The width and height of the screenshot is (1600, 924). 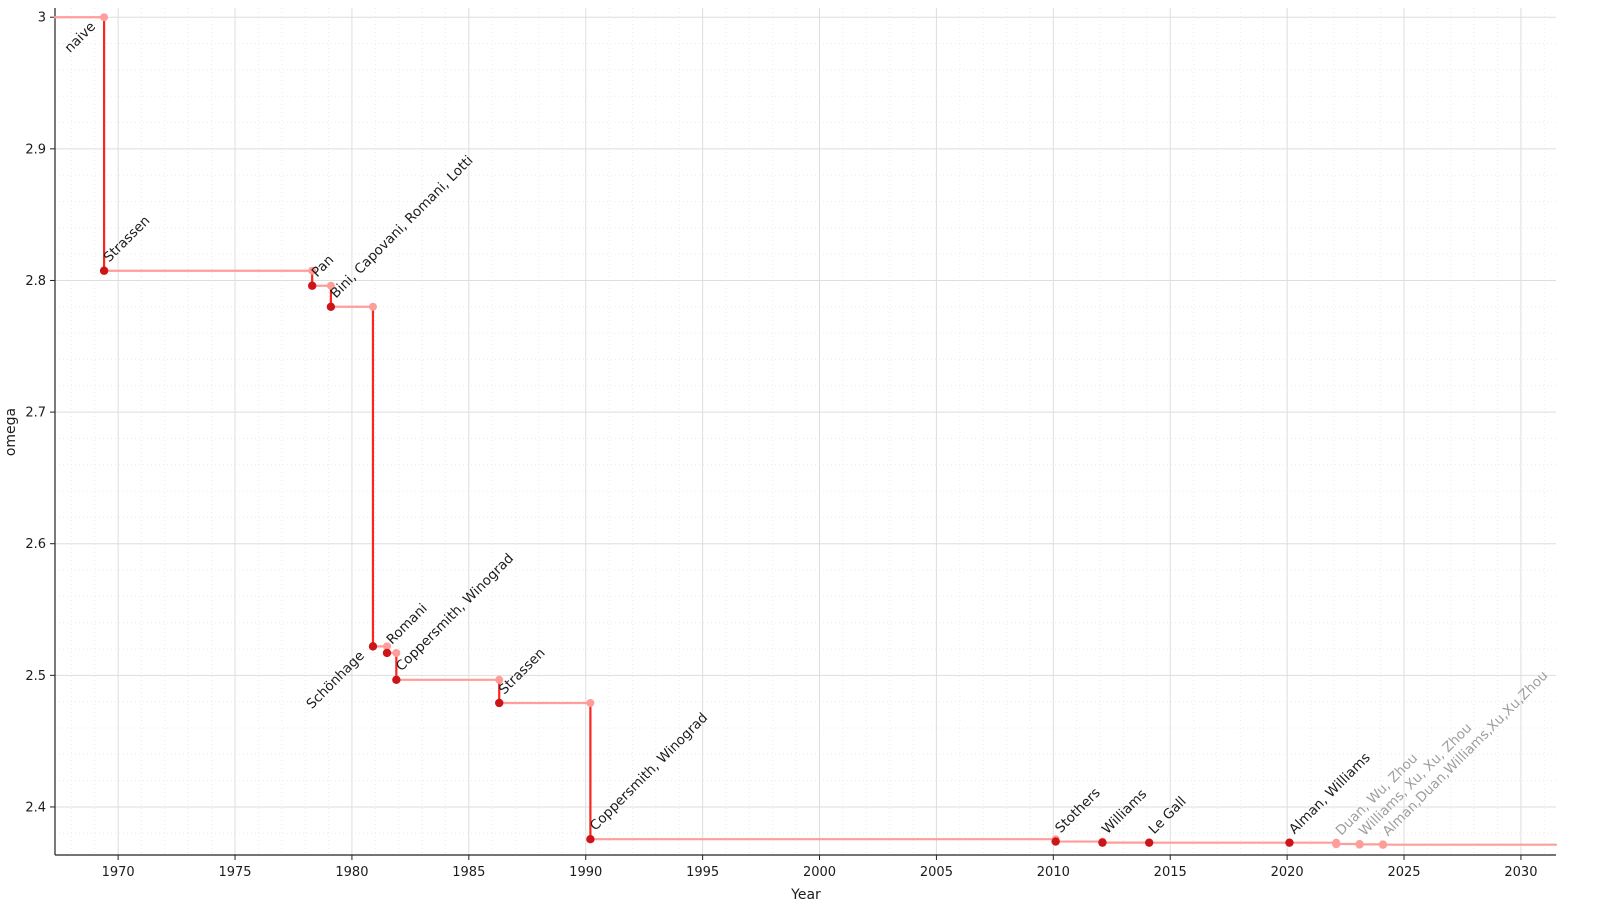 What do you see at coordinates (35, 807) in the screenshot?
I see `y-tick-label: 2.4` at bounding box center [35, 807].